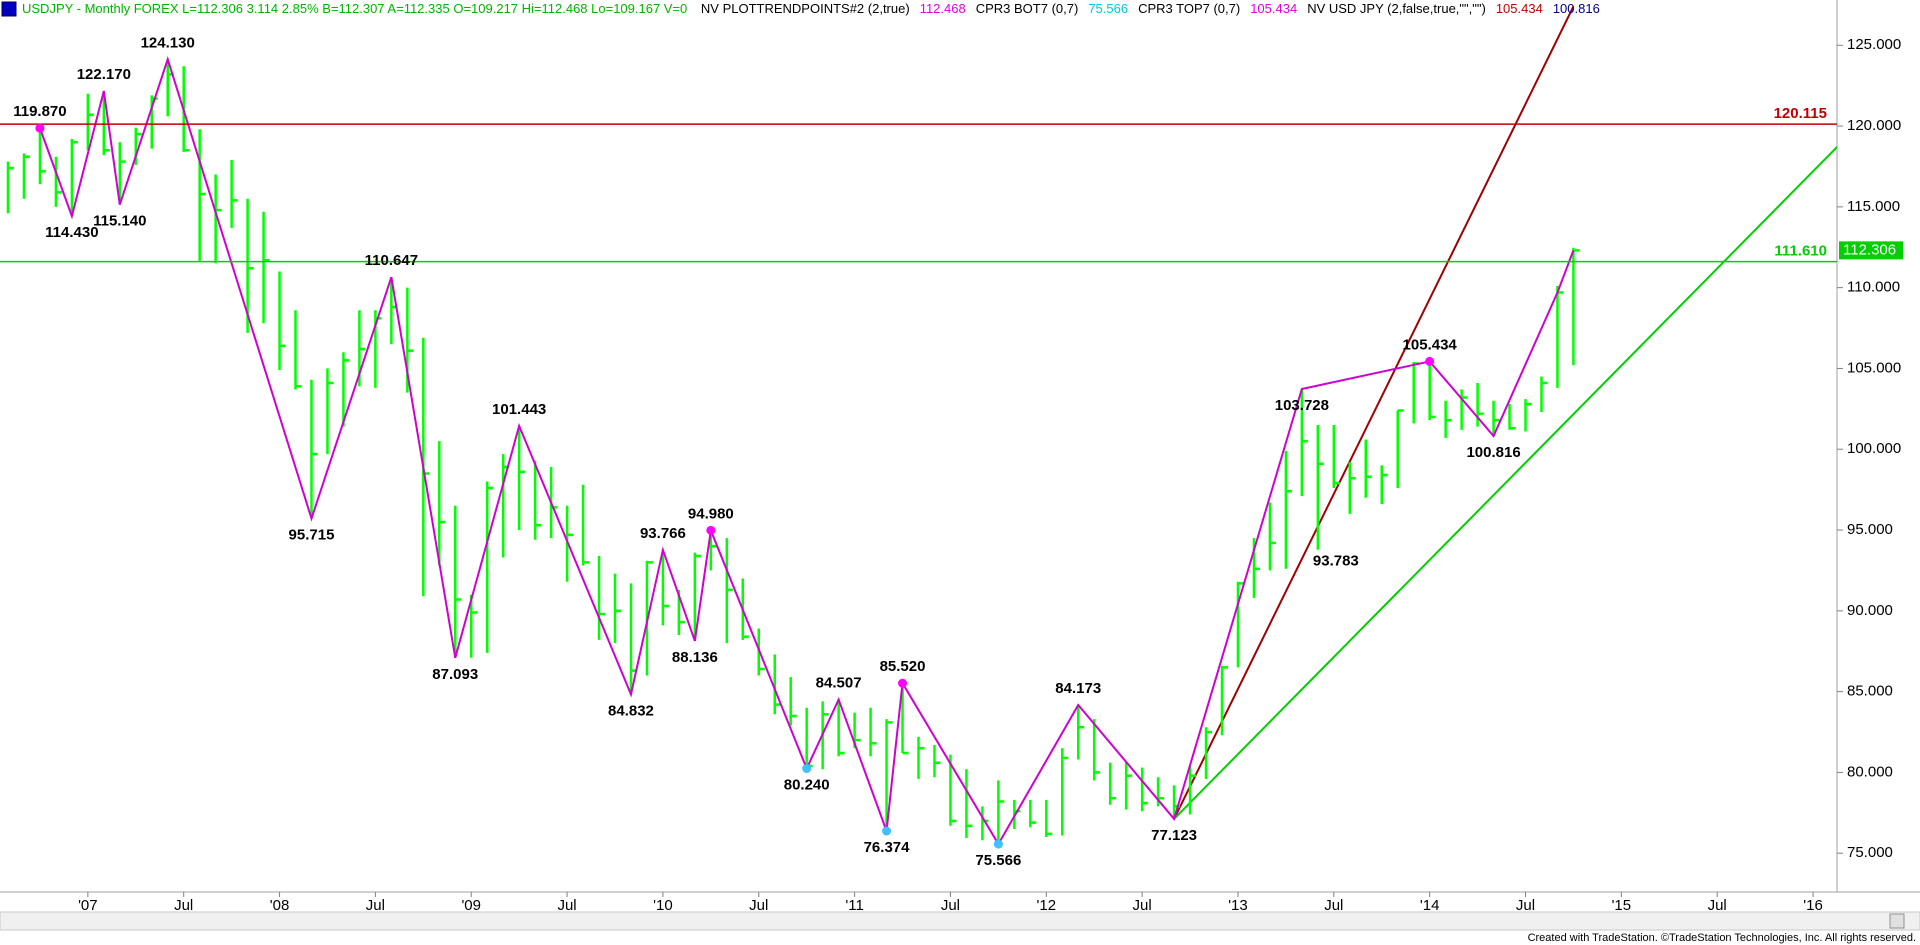 This screenshot has height=945, width=1920. I want to click on pivot-label: 94.980, so click(711, 513).